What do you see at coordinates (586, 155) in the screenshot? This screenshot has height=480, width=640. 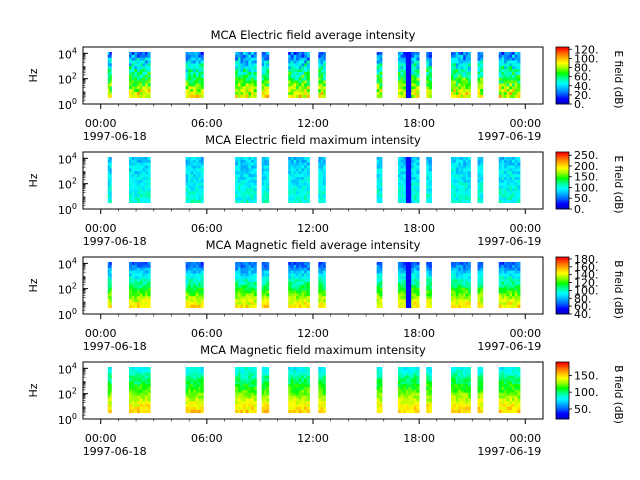 I see `colorbar-tick-label: 250.` at bounding box center [586, 155].